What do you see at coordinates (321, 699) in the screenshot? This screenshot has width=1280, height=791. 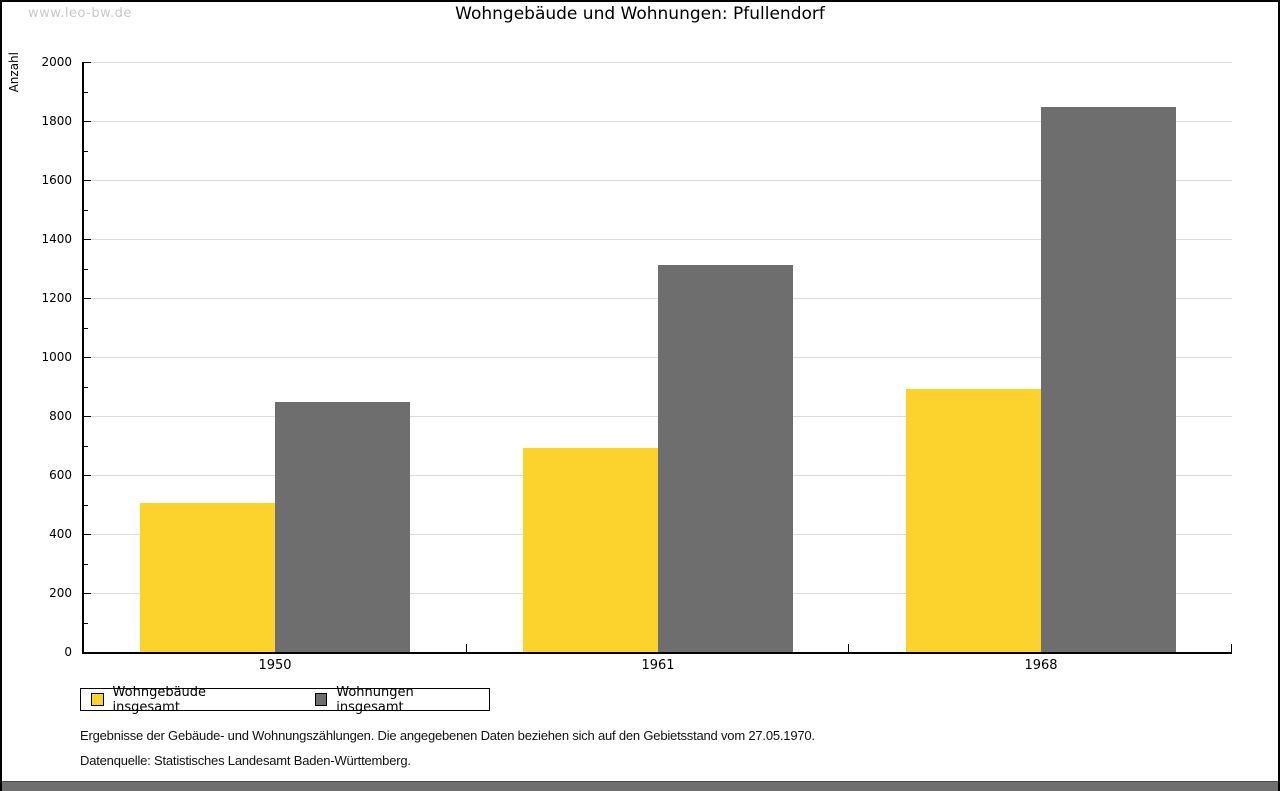 I see `legend-swatch-gray-icon` at bounding box center [321, 699].